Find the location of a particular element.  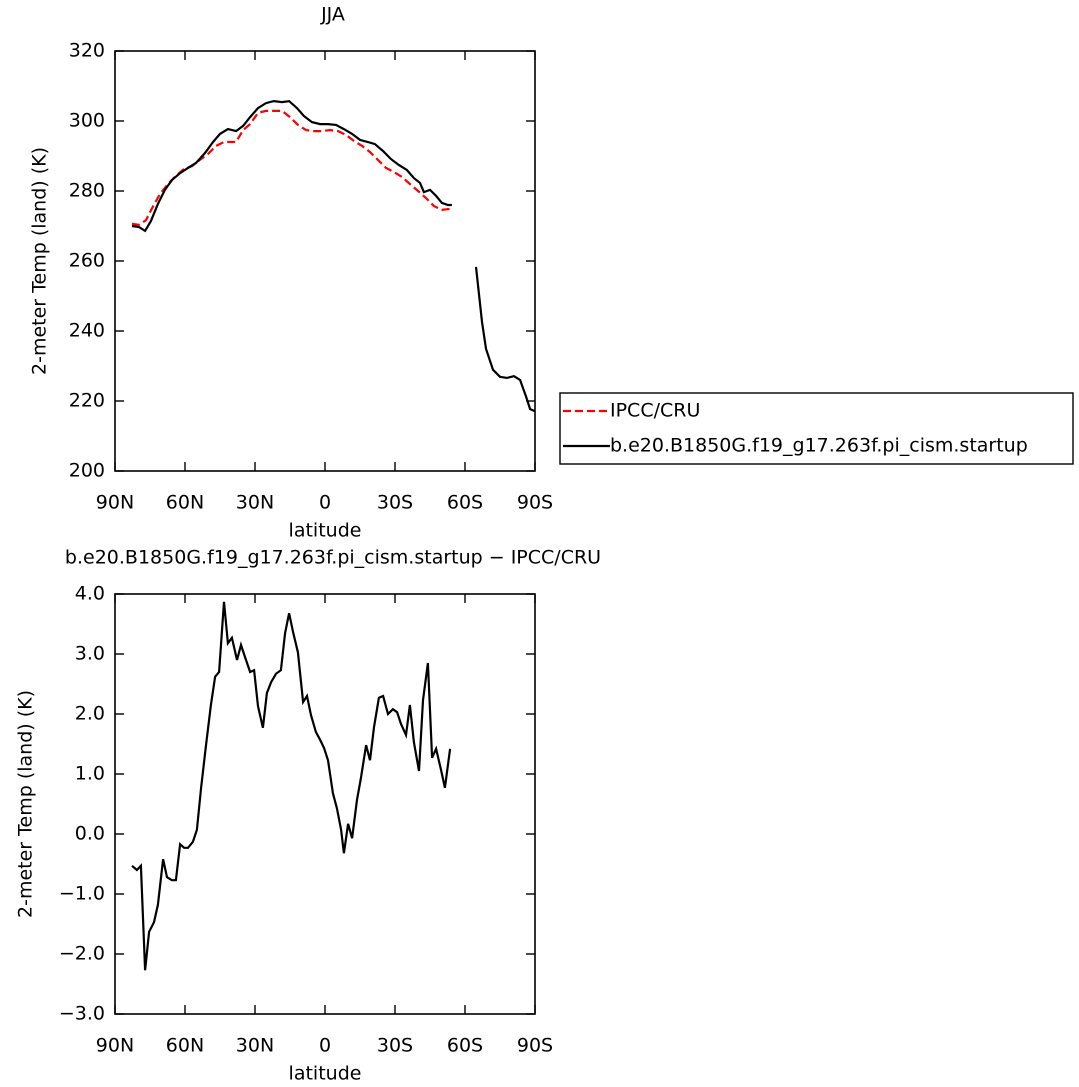

y-tick-label: 320 is located at coordinates (87, 51).